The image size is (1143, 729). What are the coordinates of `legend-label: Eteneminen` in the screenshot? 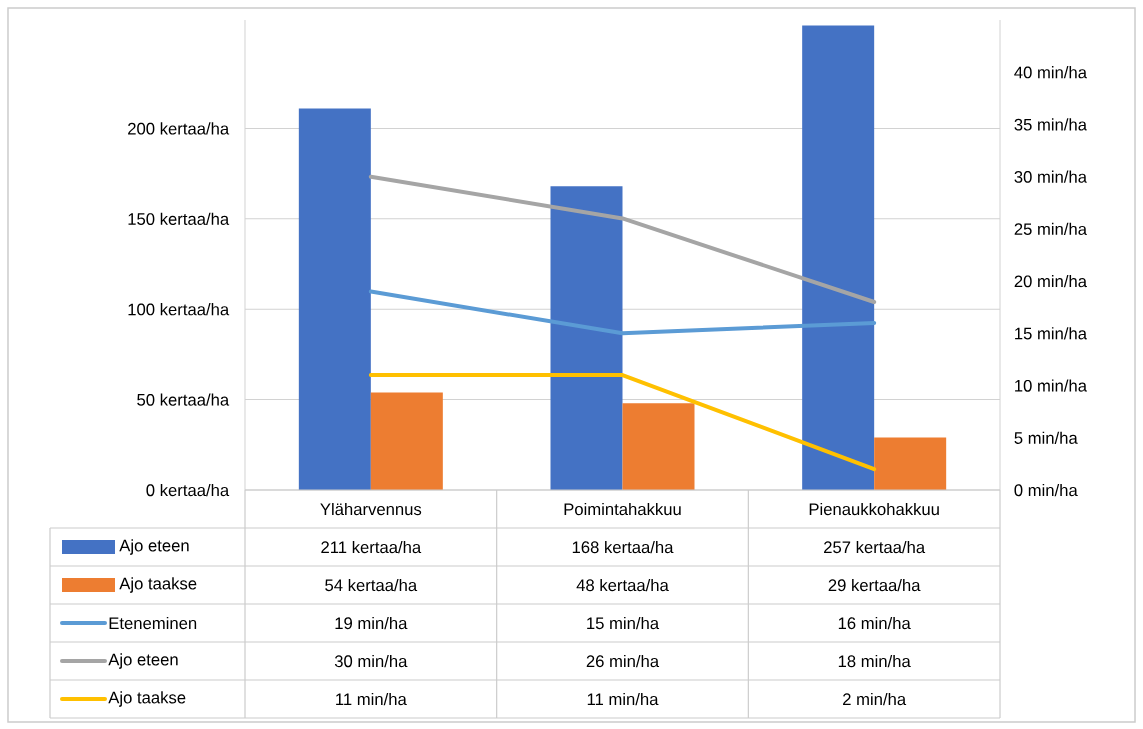 It's located at (153, 623).